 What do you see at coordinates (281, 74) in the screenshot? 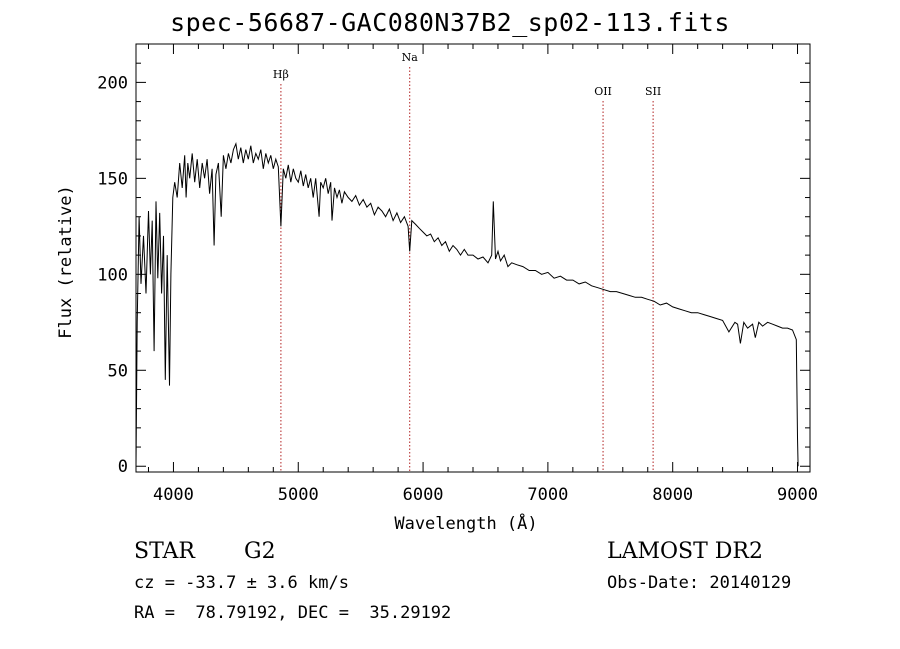
I see `line-marker-label: Hβ` at bounding box center [281, 74].